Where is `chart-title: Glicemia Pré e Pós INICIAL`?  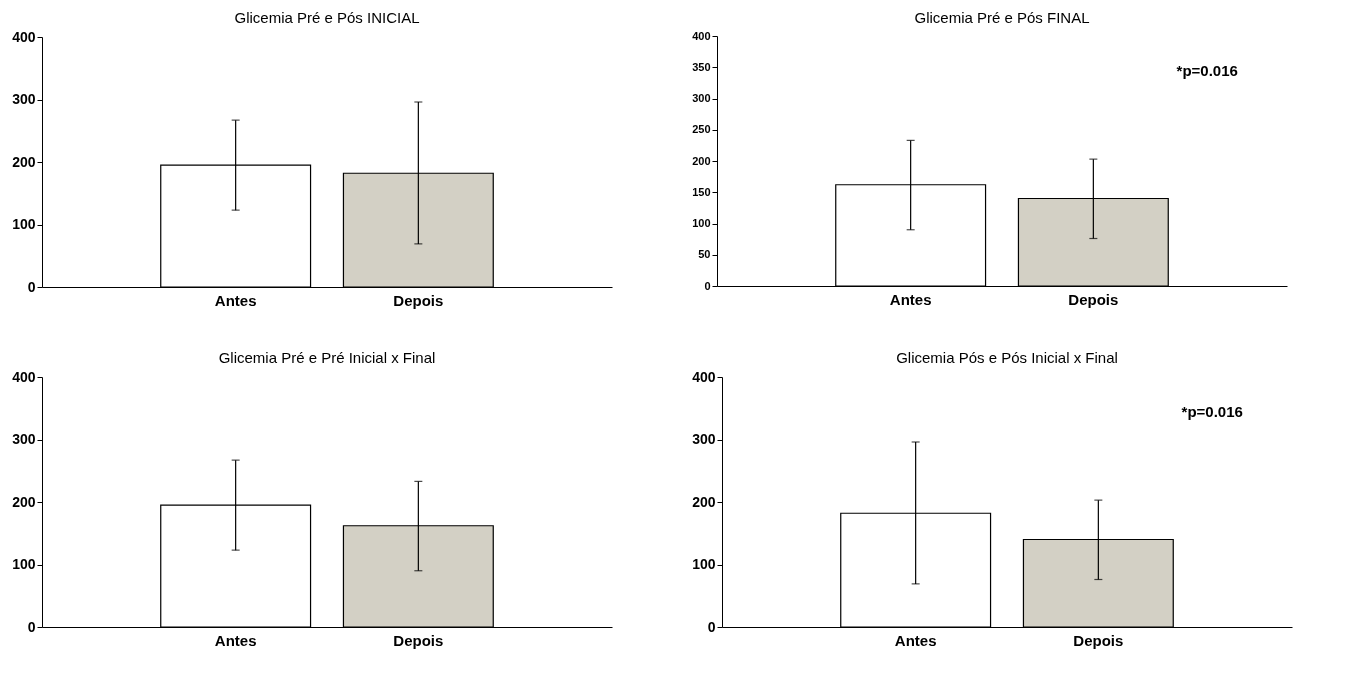
chart-title: Glicemia Pré e Pós INICIAL is located at coordinates (327, 17).